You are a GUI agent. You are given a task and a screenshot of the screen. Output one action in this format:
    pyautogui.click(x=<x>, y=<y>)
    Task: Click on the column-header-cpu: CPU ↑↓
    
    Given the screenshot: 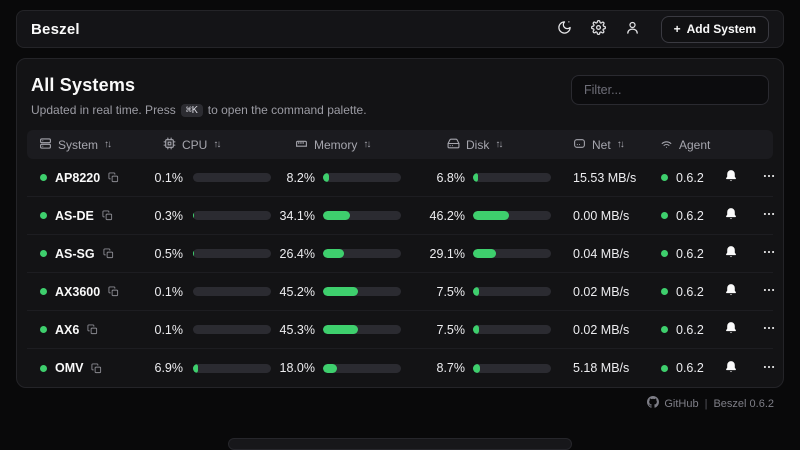 What is the action you would take?
    pyautogui.click(x=215, y=145)
    